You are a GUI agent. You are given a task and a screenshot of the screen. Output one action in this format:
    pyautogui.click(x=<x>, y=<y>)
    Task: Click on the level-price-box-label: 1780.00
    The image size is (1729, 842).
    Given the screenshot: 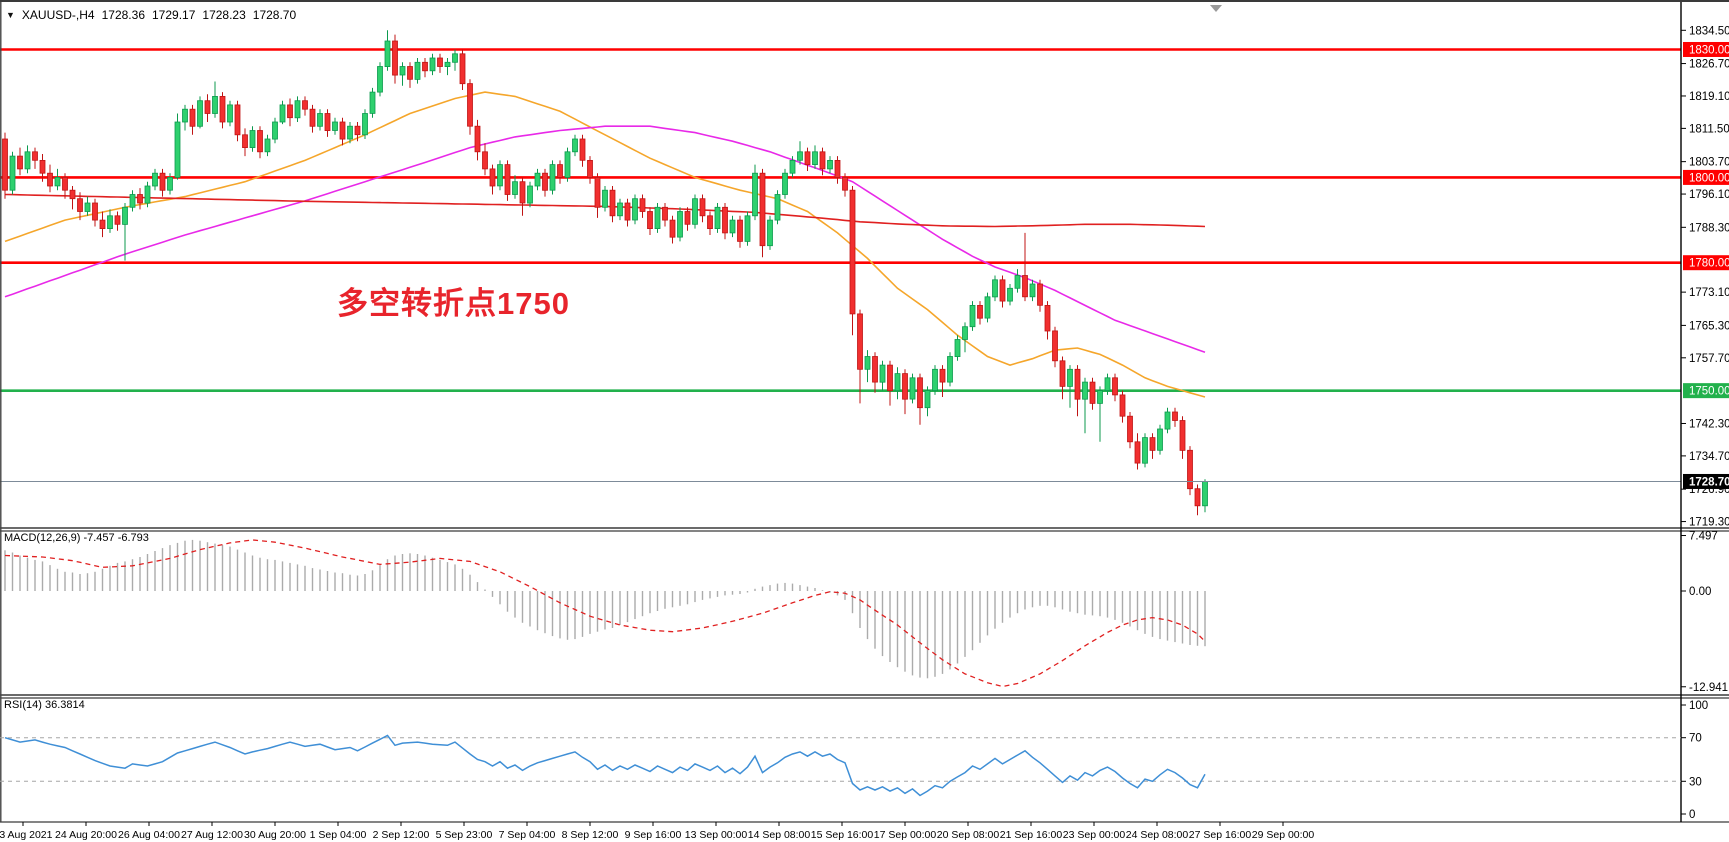 What is the action you would take?
    pyautogui.click(x=1709, y=264)
    